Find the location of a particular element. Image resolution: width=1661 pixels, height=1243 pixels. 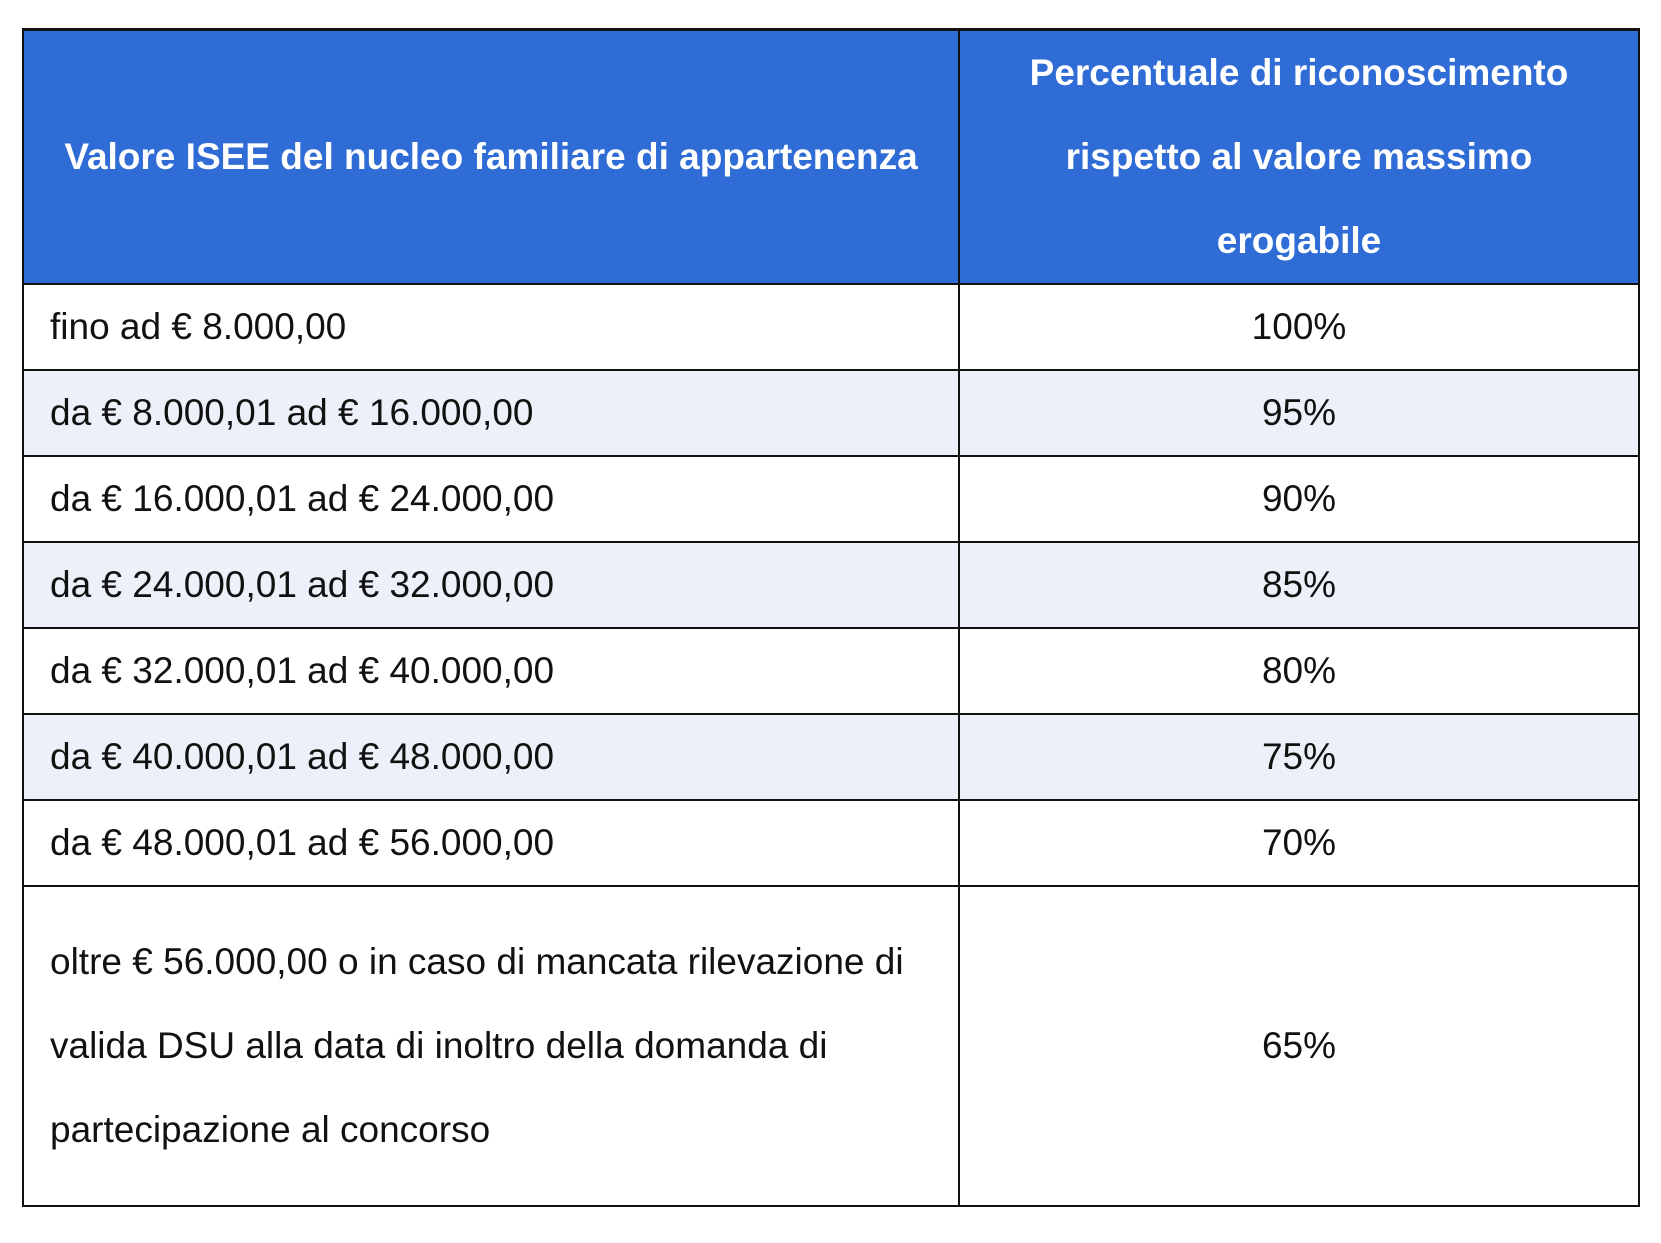

range-cell: da € 24.000,01 ad € 32.000,00 is located at coordinates (491, 585).